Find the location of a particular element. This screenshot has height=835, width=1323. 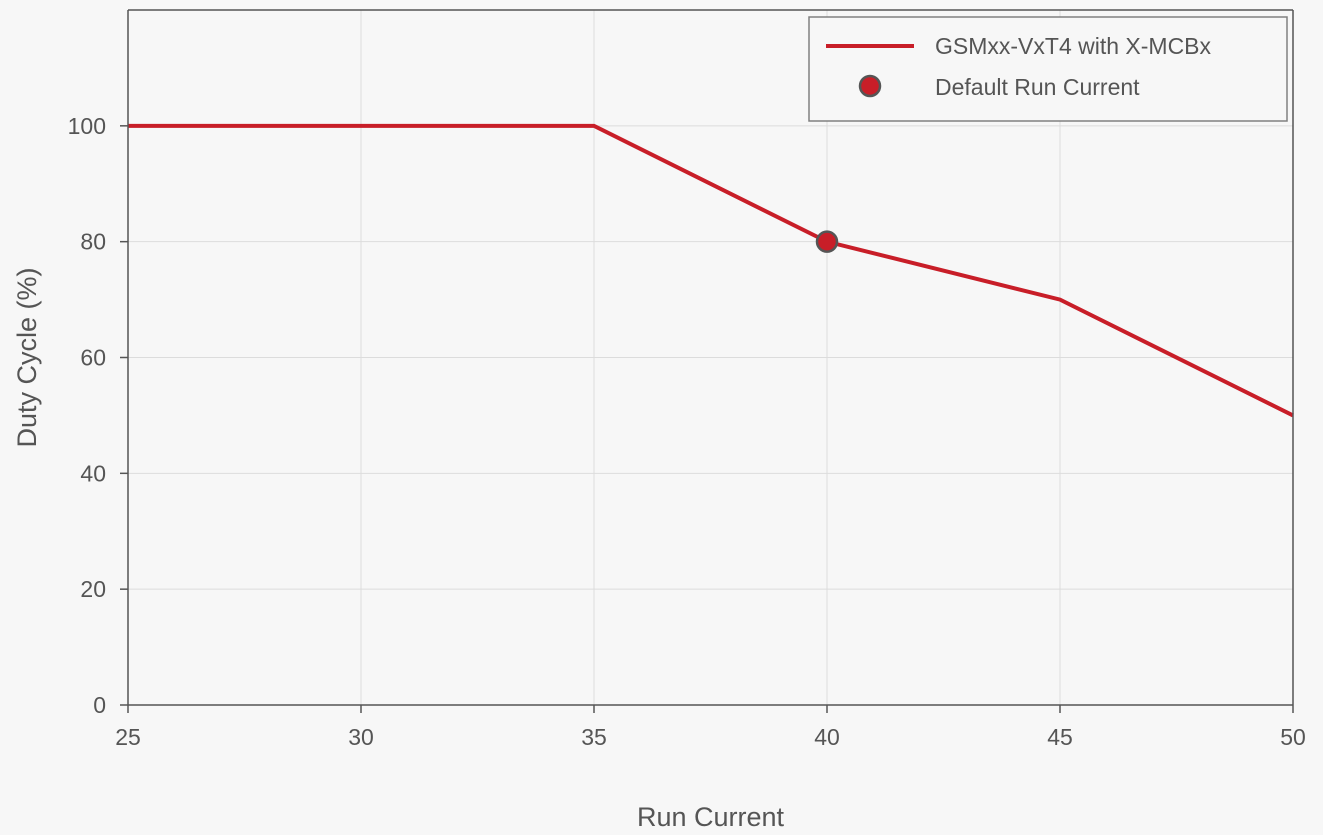

legend-marker-label: Default Run Current is located at coordinates (1037, 87).